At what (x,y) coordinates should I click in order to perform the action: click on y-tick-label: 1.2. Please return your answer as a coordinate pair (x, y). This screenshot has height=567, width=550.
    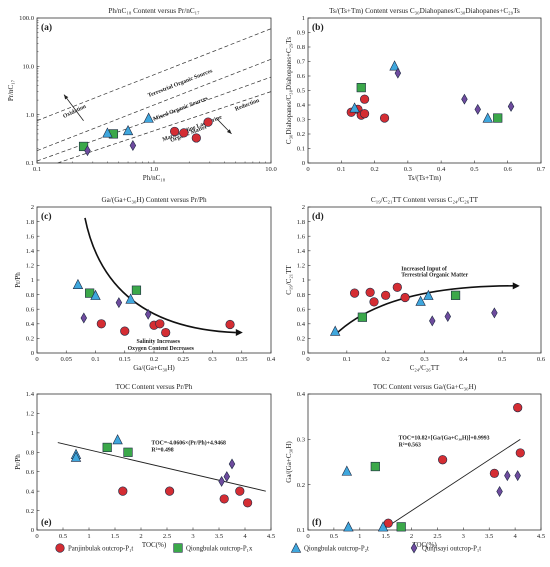
    Looking at the image, I should click on (30, 414).